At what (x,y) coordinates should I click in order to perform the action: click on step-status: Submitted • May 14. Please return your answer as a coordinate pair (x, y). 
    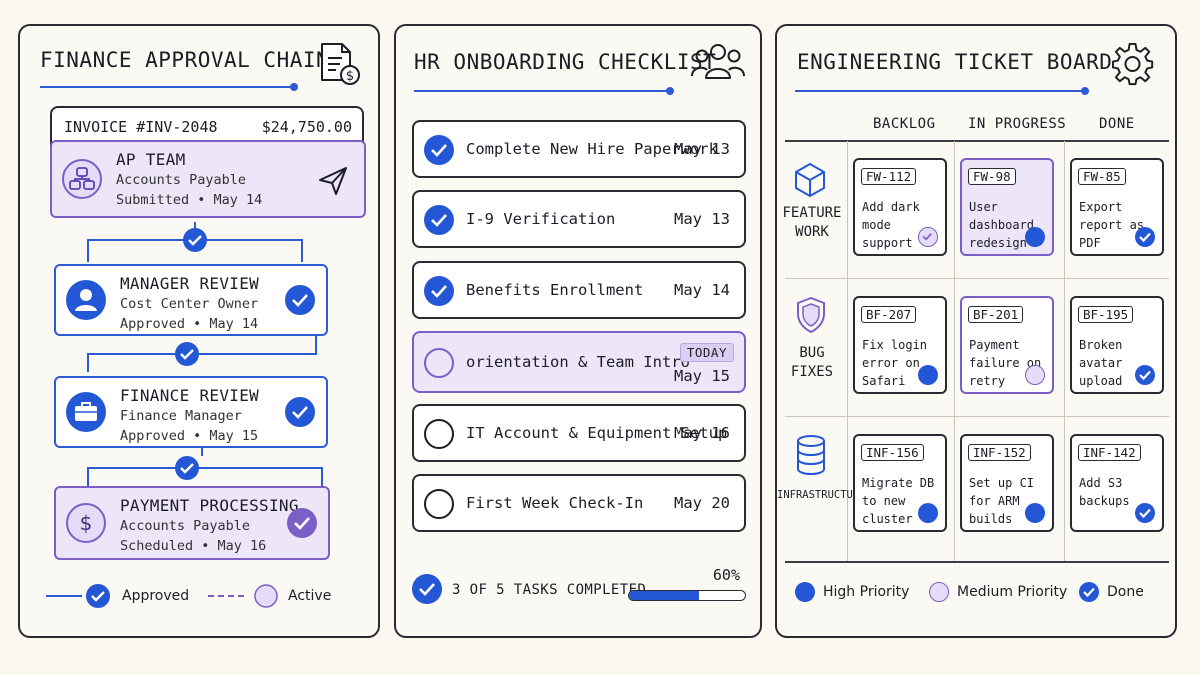
    Looking at the image, I should click on (189, 200).